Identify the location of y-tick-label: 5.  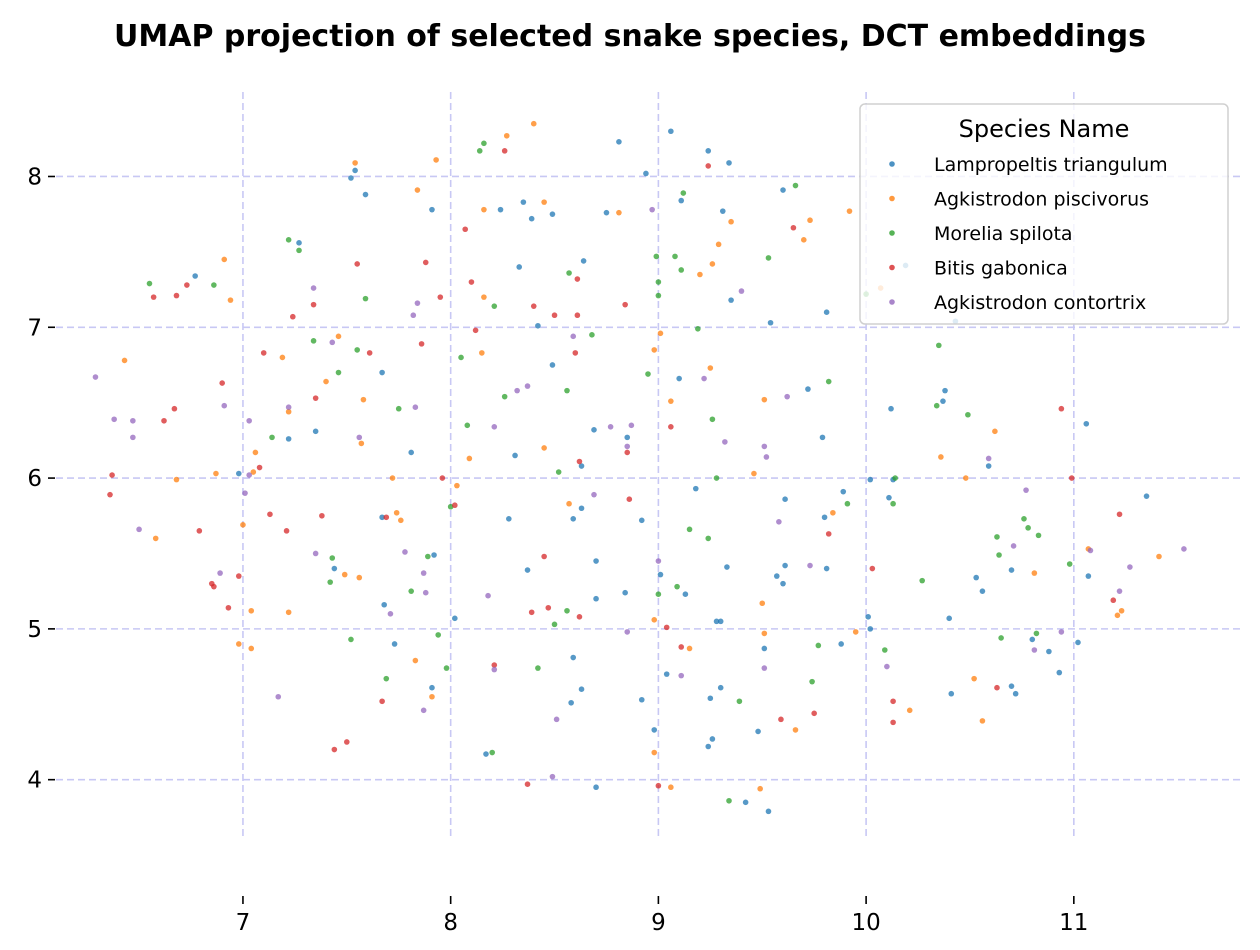
(34, 630).